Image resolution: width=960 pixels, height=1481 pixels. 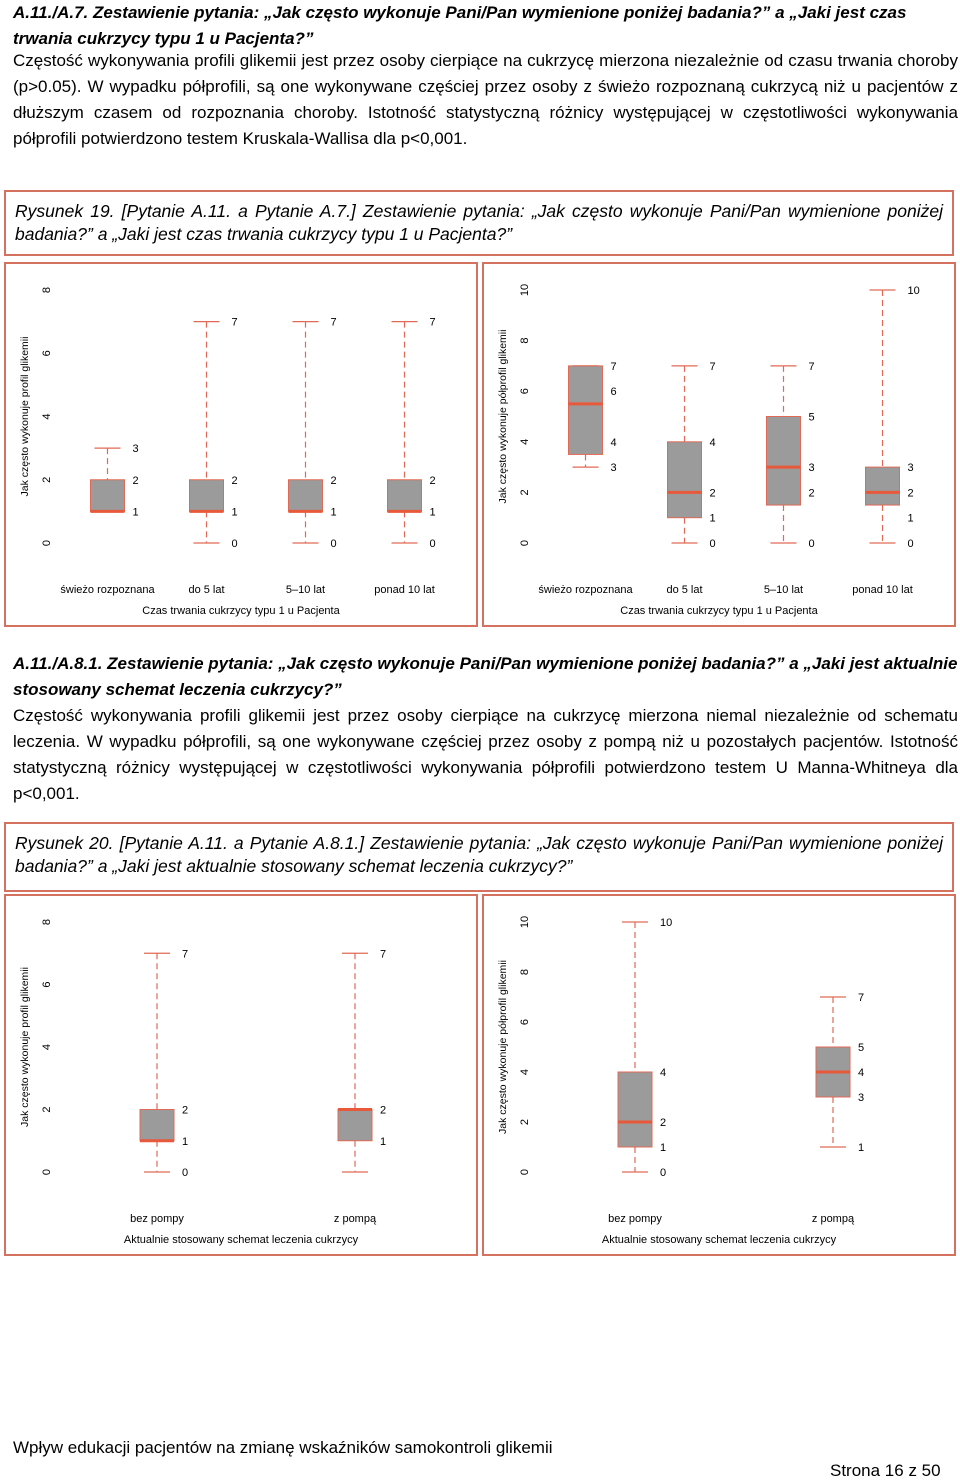 What do you see at coordinates (833, 1219) in the screenshot?
I see `category-label: z pompą` at bounding box center [833, 1219].